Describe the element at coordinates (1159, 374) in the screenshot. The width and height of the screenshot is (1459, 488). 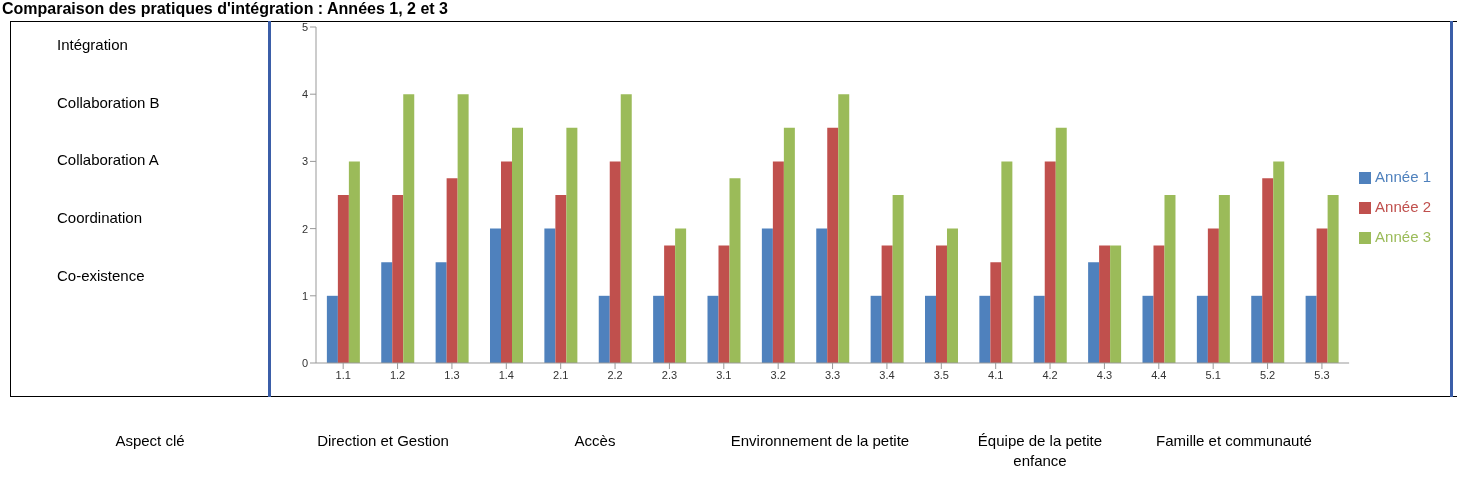
I see `x-tick-label: 4.4` at that location.